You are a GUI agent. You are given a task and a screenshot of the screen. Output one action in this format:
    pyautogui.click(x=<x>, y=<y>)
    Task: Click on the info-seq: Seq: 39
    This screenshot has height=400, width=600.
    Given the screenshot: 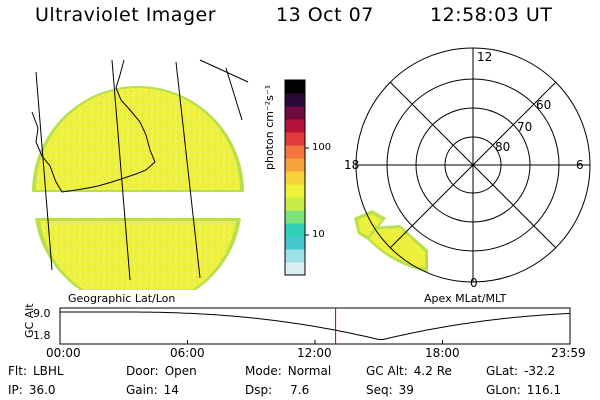 What is the action you would take?
    pyautogui.click(x=390, y=390)
    